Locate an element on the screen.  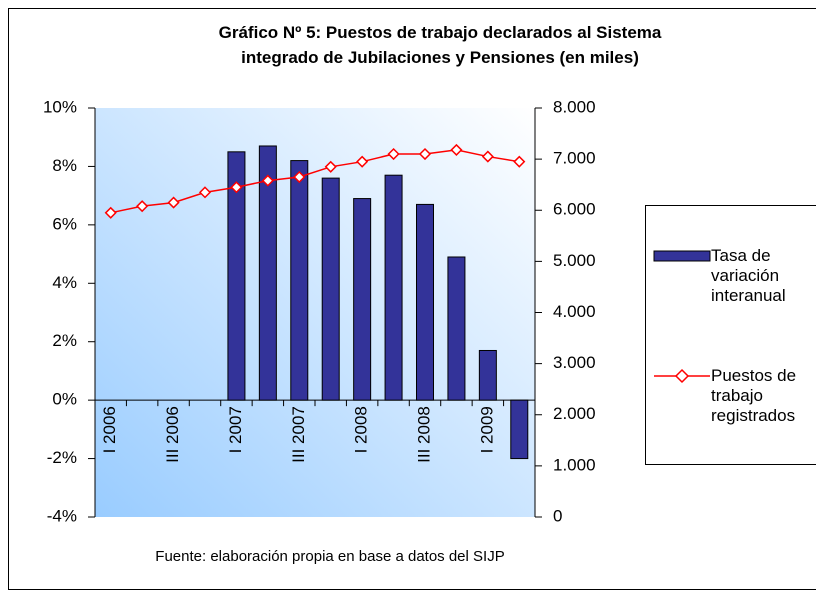
y2-tick-label: 0 is located at coordinates (557, 515).